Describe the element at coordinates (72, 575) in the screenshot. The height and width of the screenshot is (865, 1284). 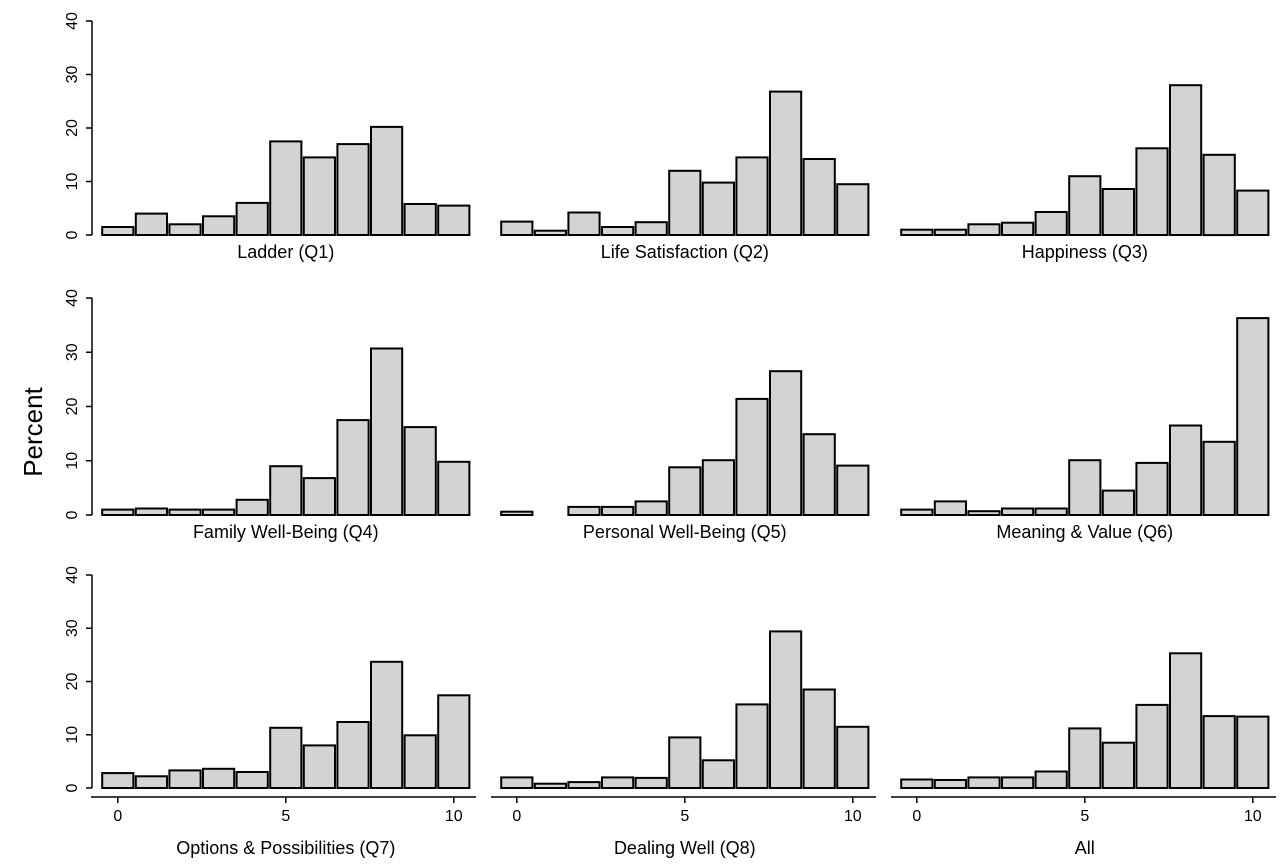
I see `y-tick-label: 40` at that location.